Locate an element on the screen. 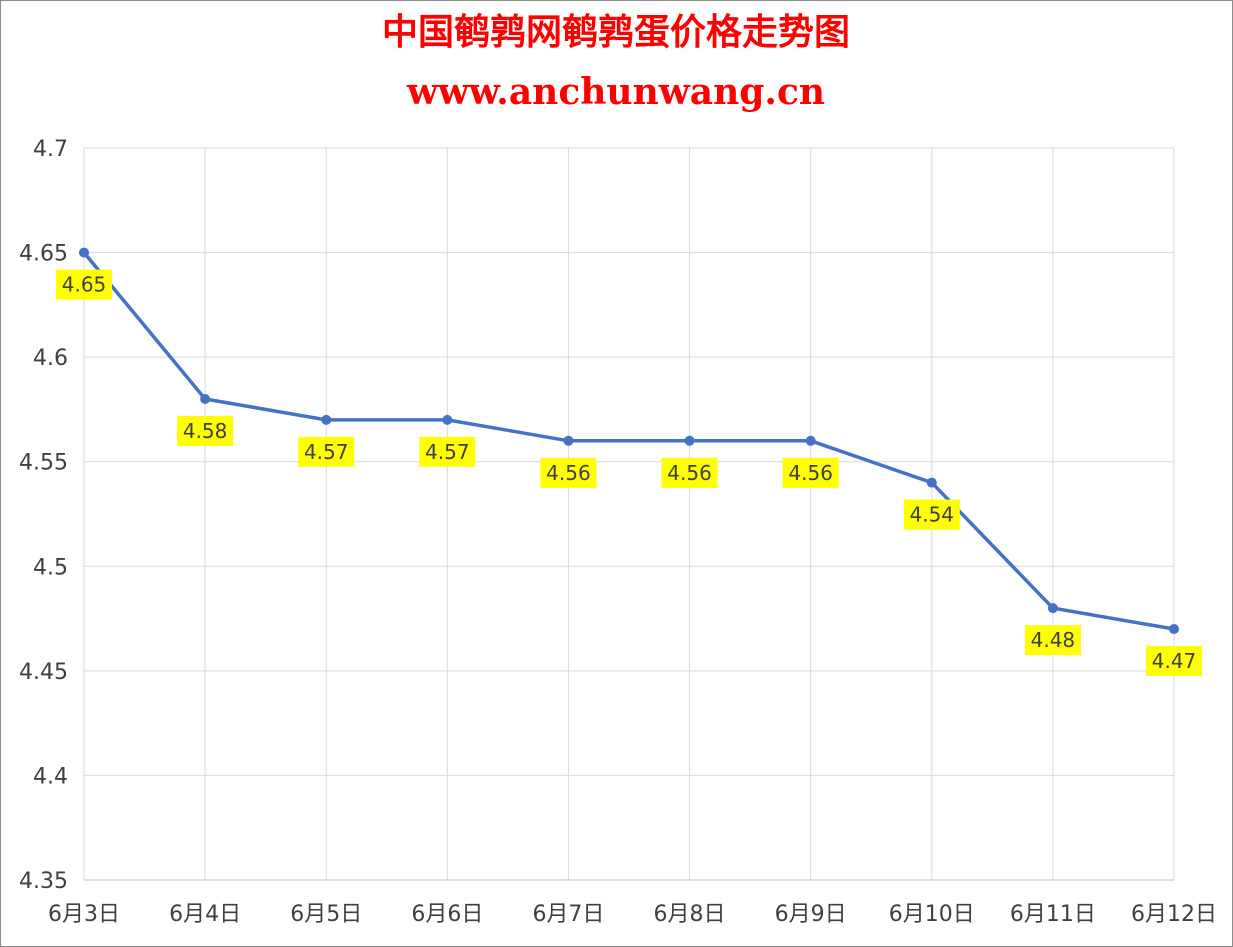  y-tick-label: 4.55 is located at coordinates (43, 463).